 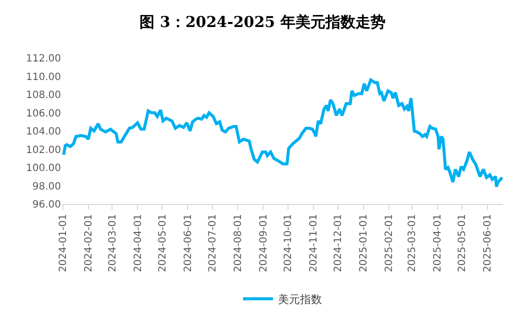 I want to click on y-tick-label: 112.00, so click(x=43, y=59).